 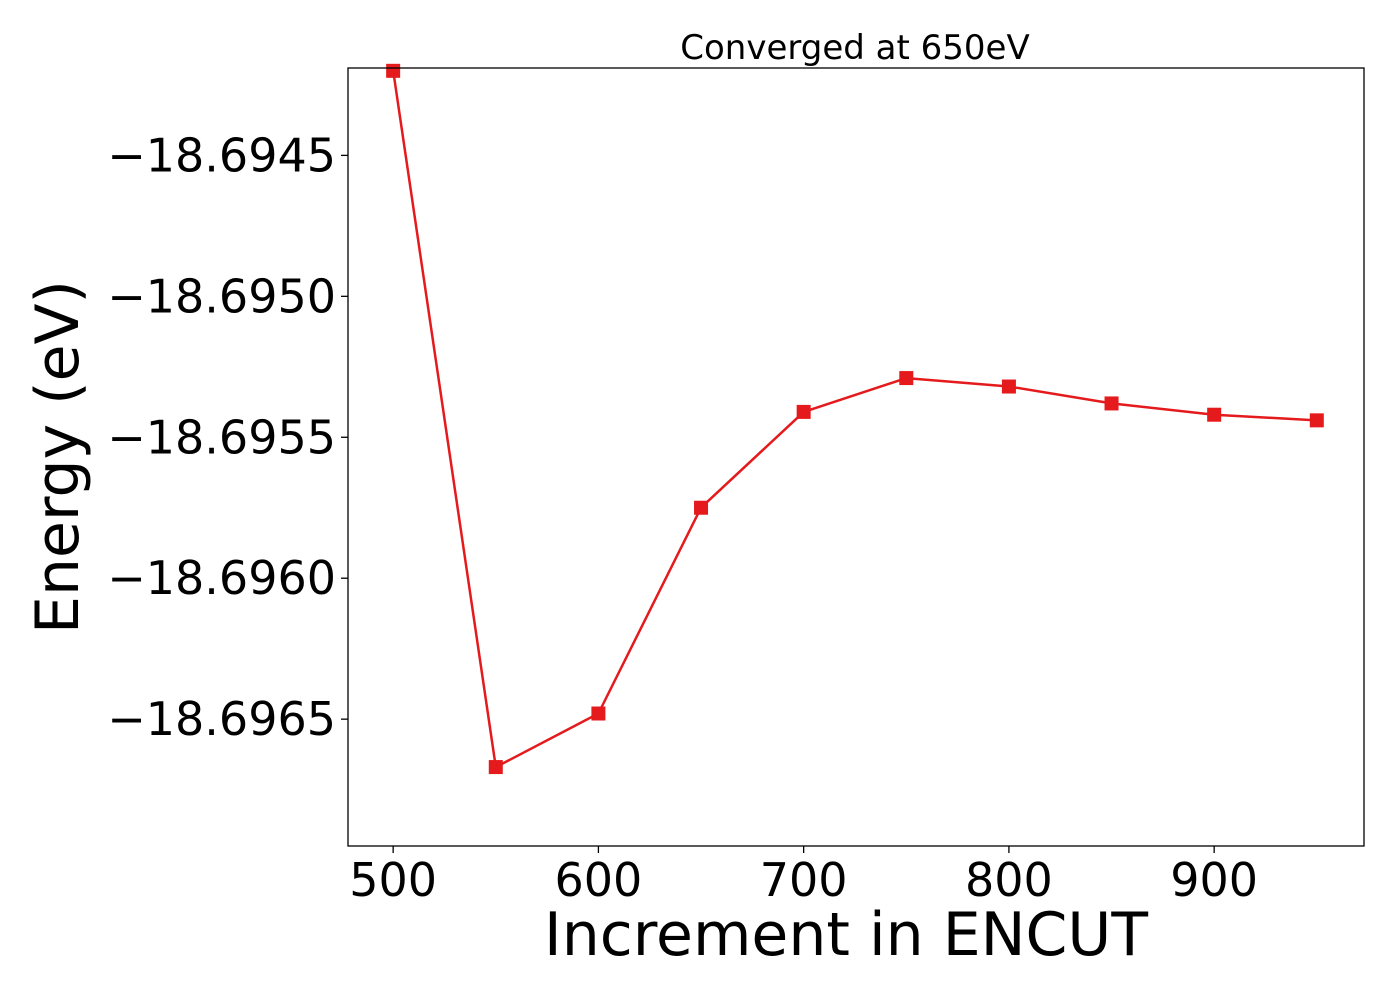 I want to click on y-axis-label: Energy (eV), so click(x=58, y=457).